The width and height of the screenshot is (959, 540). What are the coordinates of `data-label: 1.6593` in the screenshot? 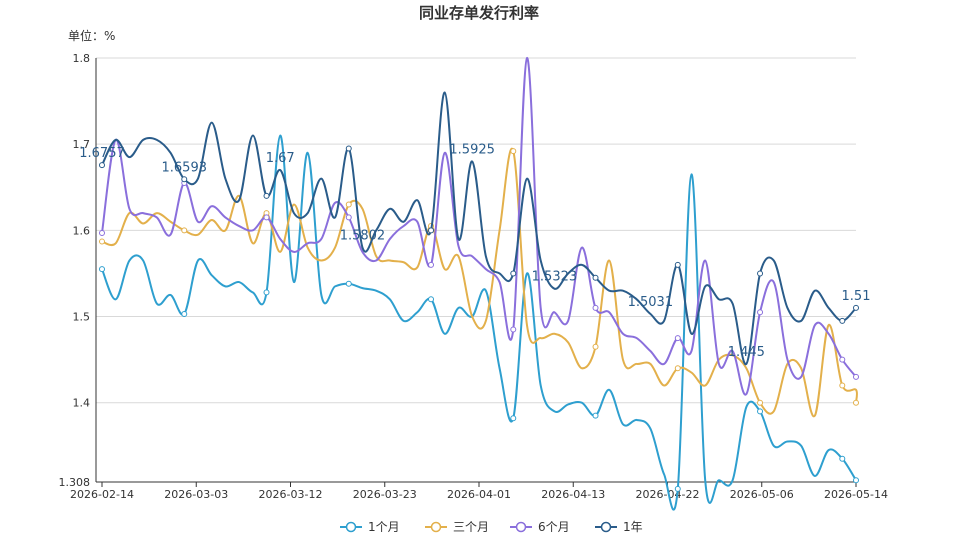 It's located at (185, 167).